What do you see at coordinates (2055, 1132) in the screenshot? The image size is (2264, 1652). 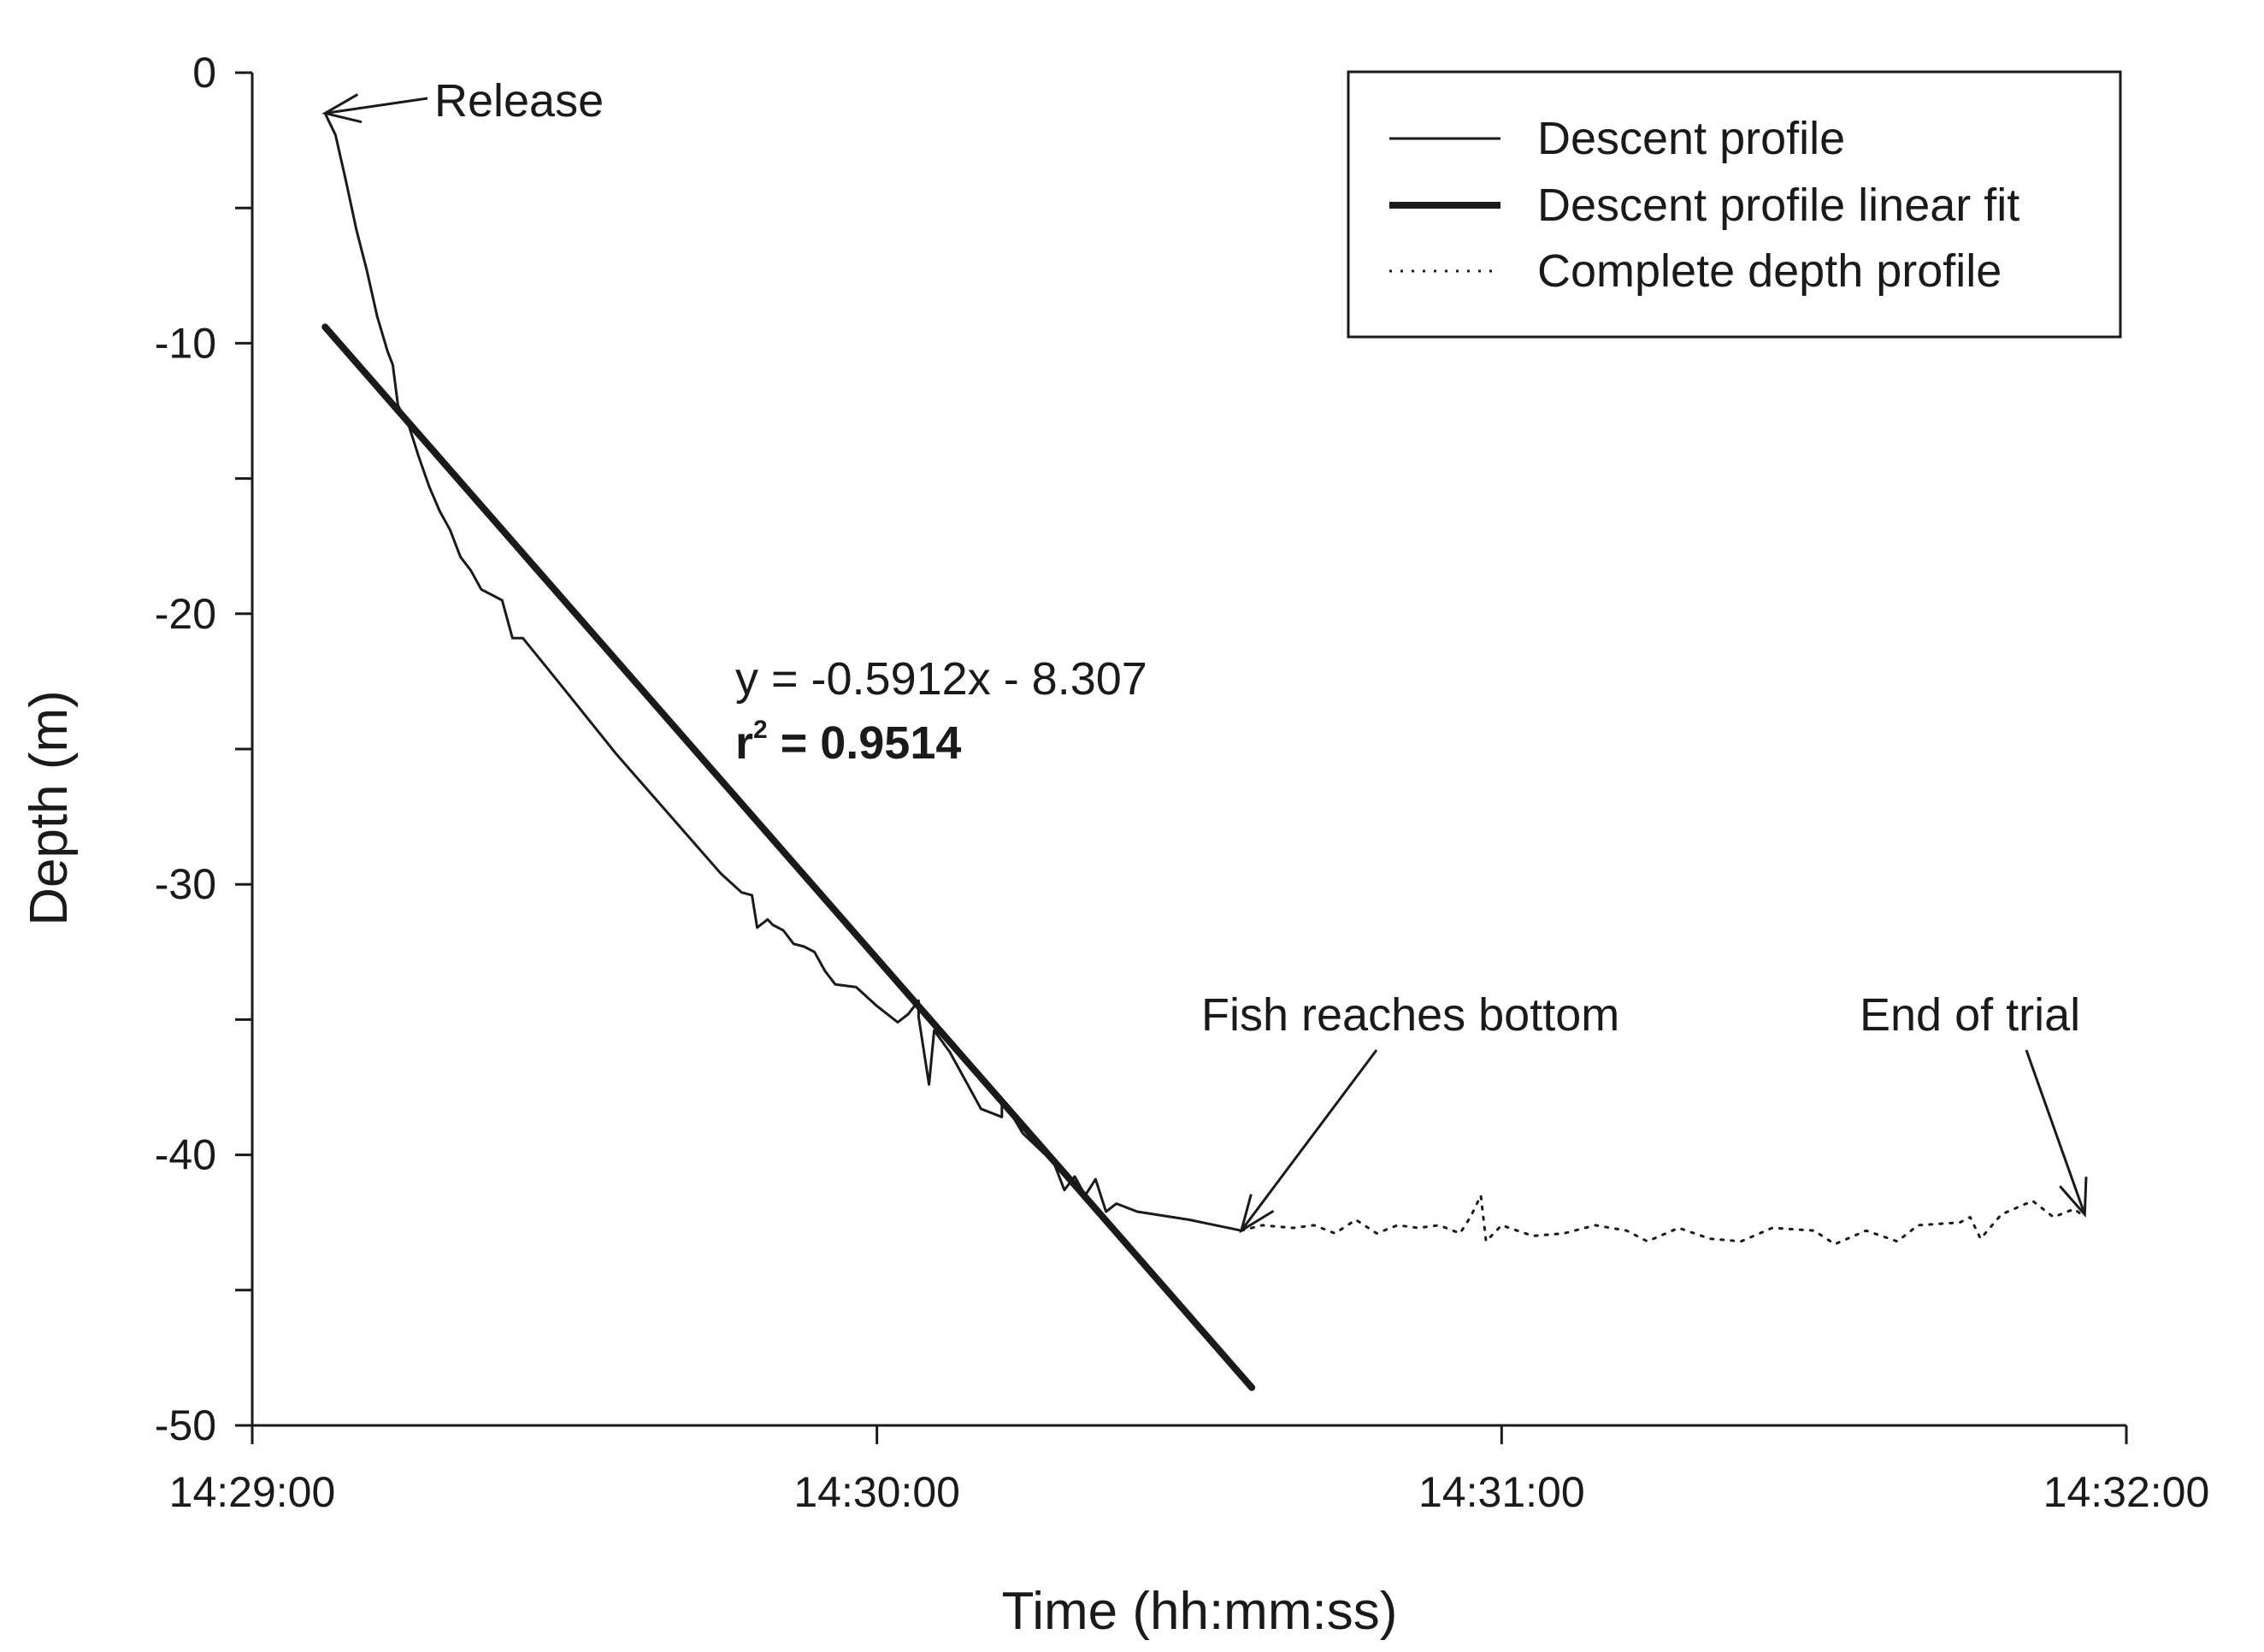 I see `annotation-end-arrow-shaft` at bounding box center [2055, 1132].